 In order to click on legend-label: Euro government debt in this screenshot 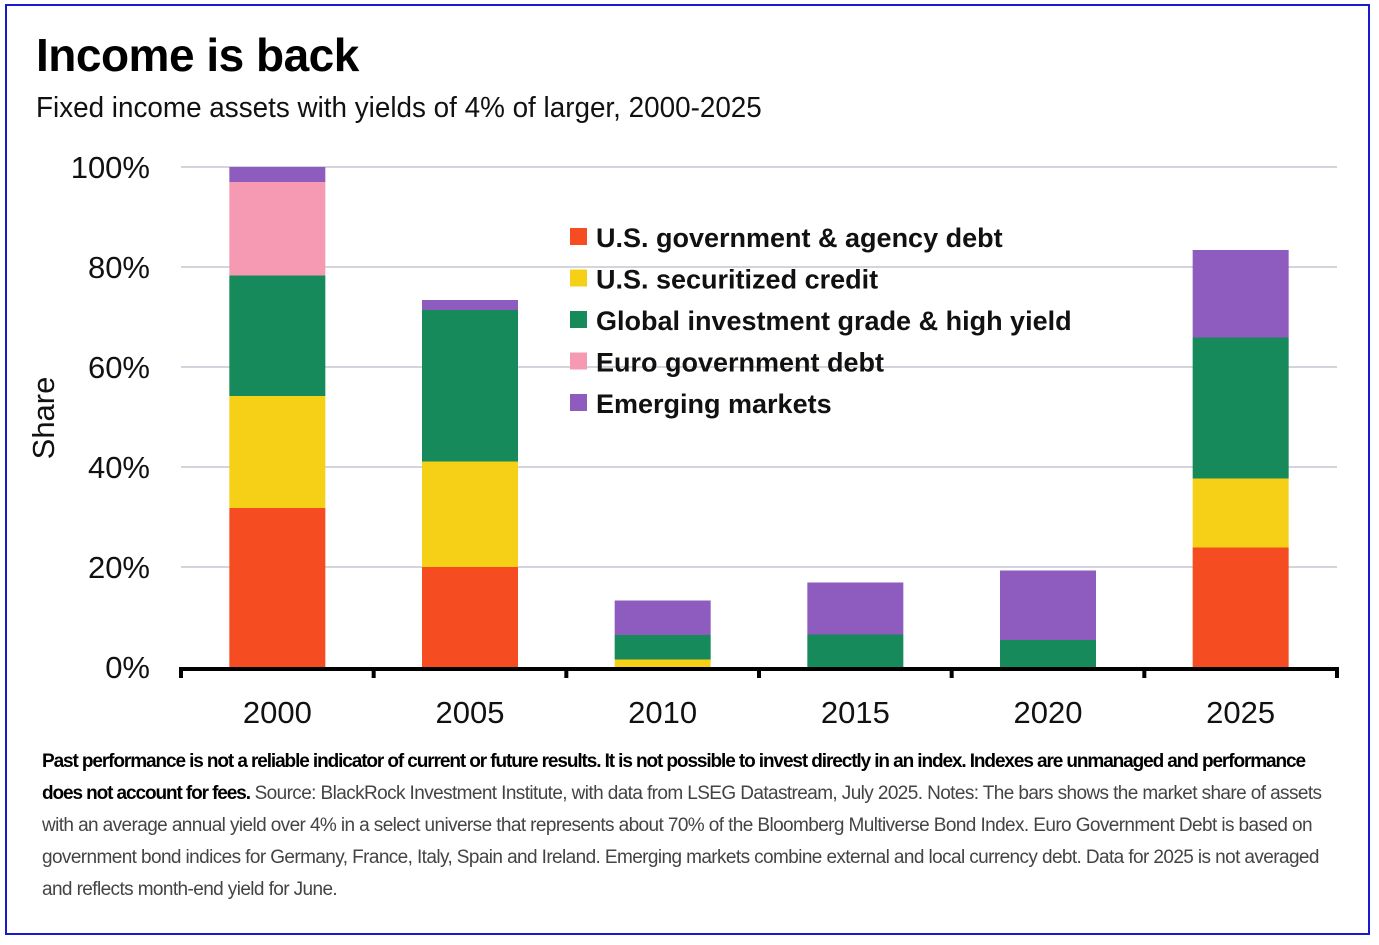, I will do `click(740, 363)`.